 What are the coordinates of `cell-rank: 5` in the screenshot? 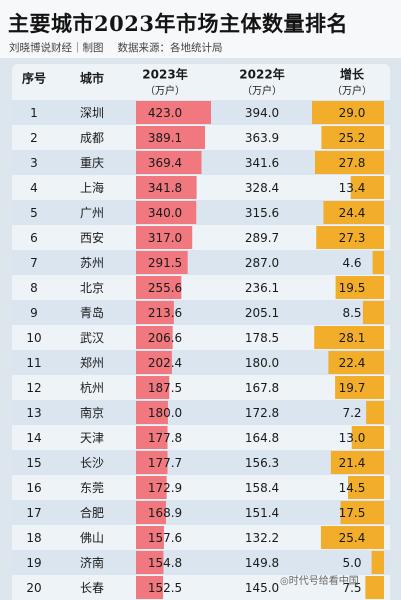 It's located at (34, 213).